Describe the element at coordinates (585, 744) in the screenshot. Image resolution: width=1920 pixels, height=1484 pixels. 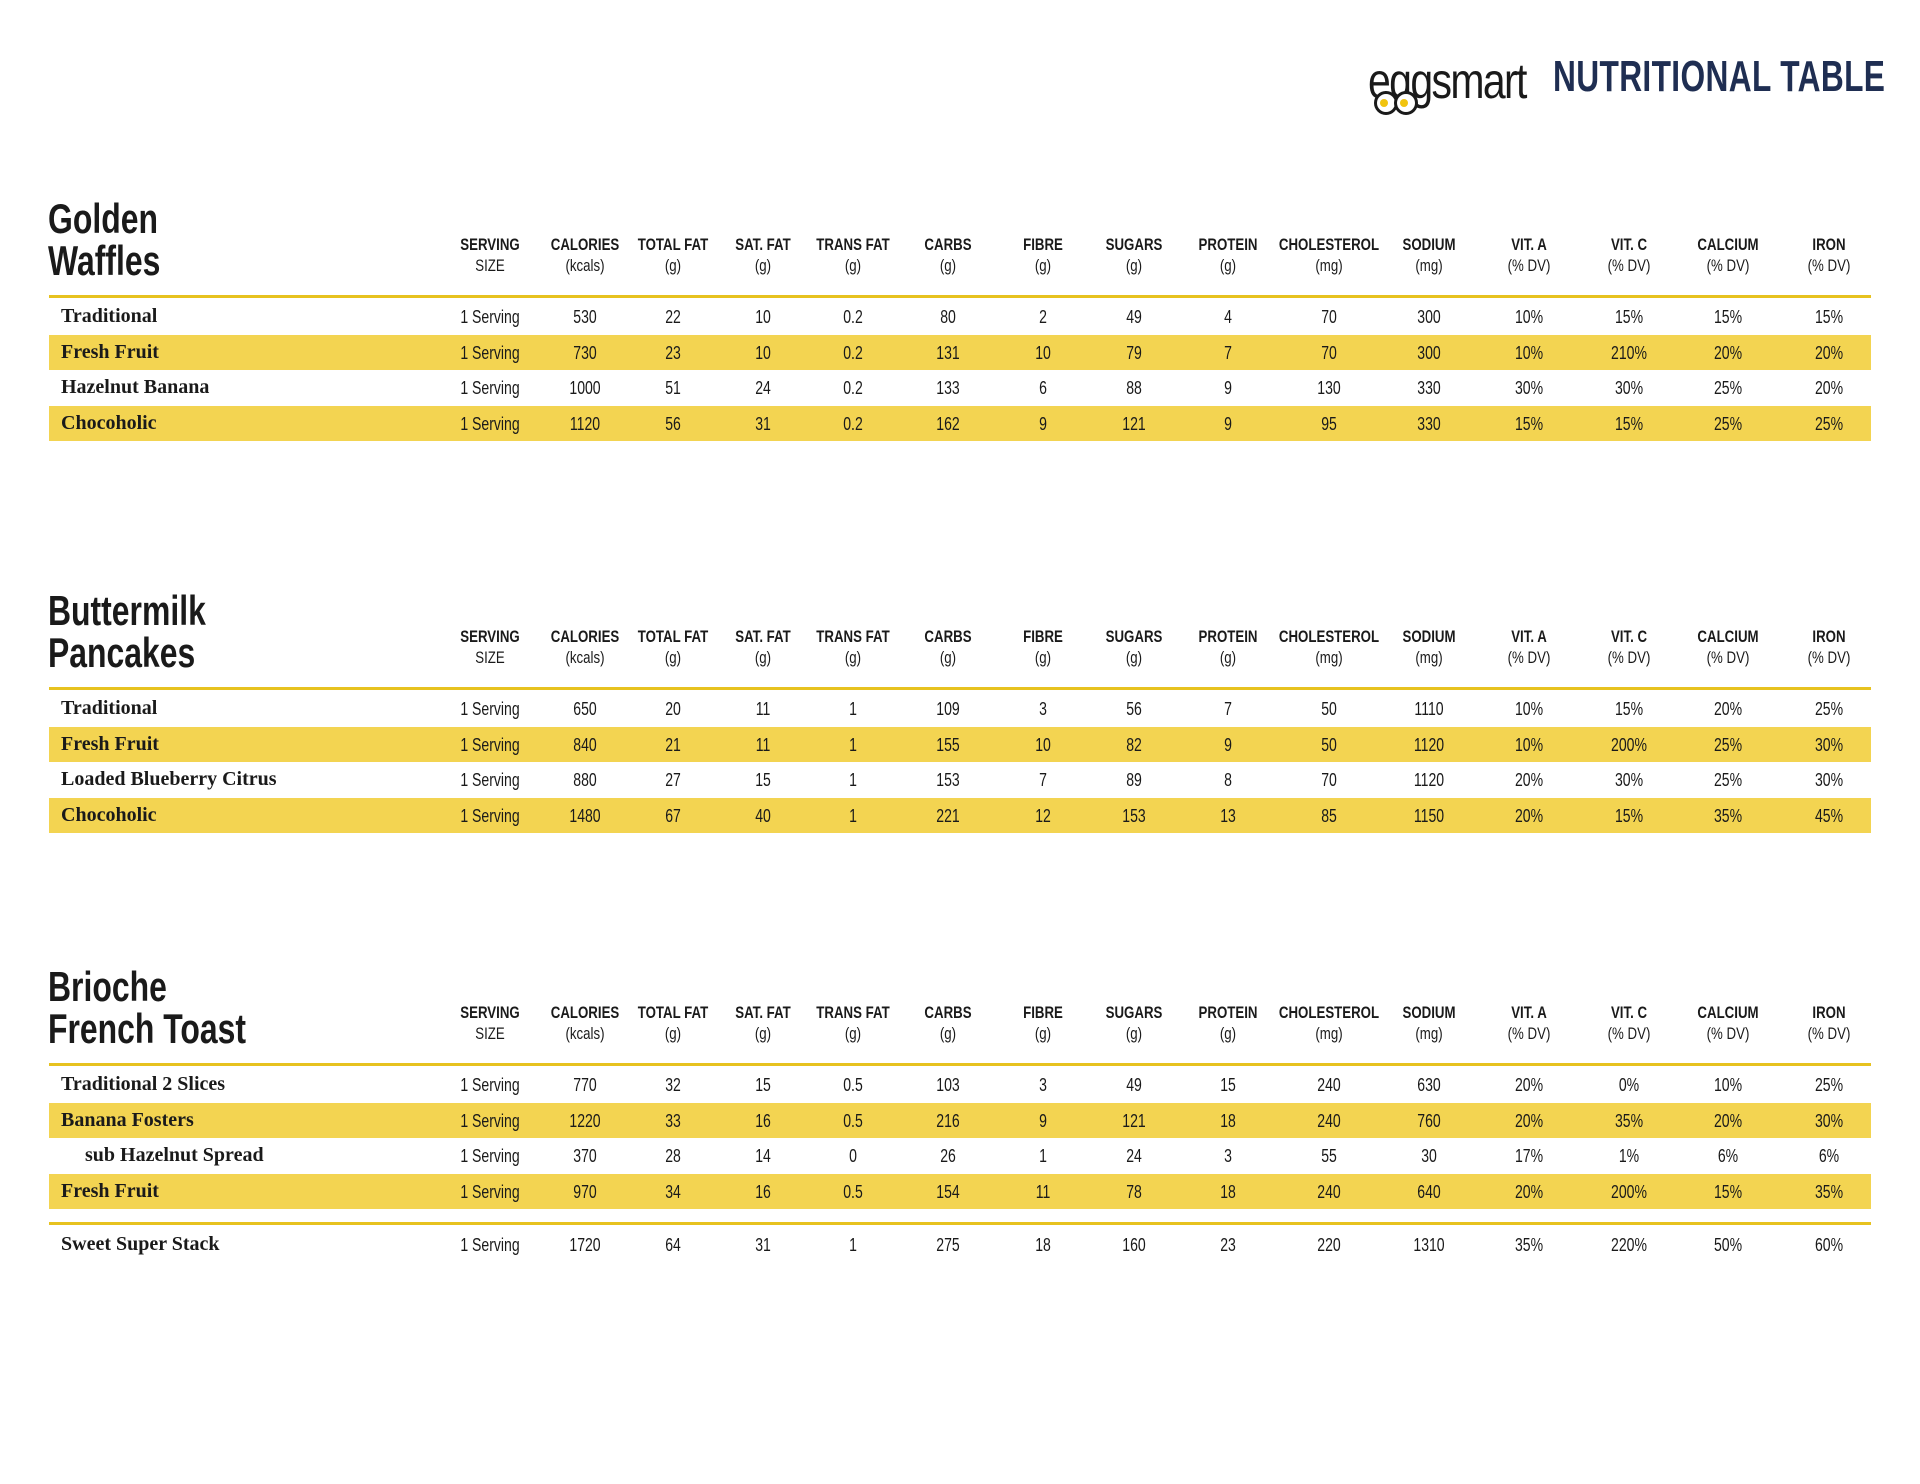
I see `cell-calories: 840` at that location.